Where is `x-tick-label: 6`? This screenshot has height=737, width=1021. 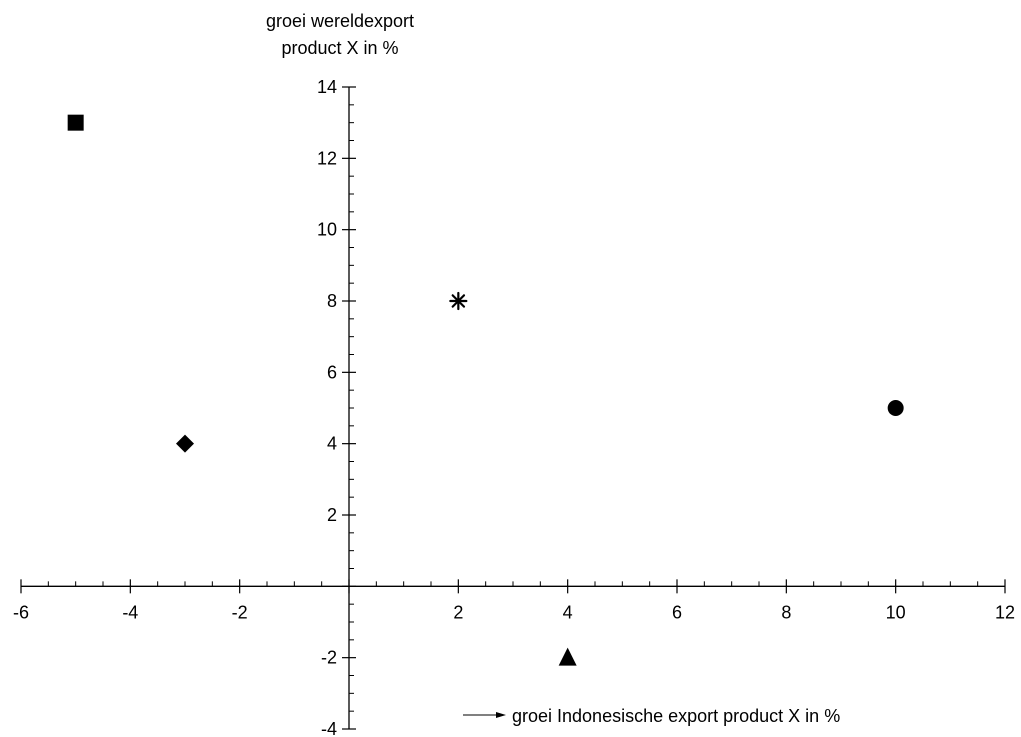 x-tick-label: 6 is located at coordinates (677, 612).